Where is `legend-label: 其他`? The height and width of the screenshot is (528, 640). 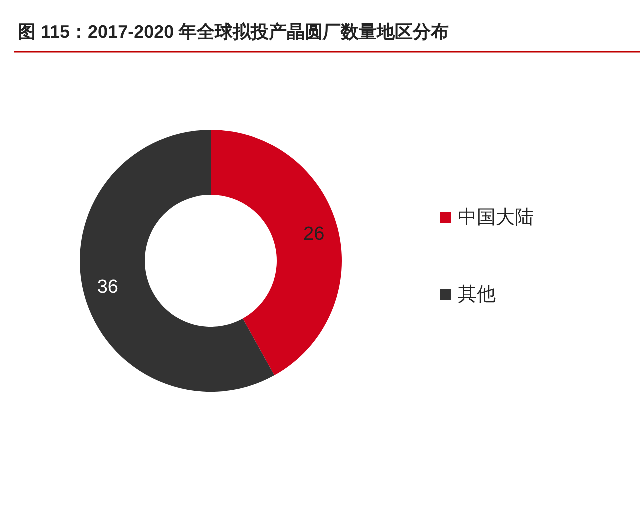 legend-label: 其他 is located at coordinates (477, 295).